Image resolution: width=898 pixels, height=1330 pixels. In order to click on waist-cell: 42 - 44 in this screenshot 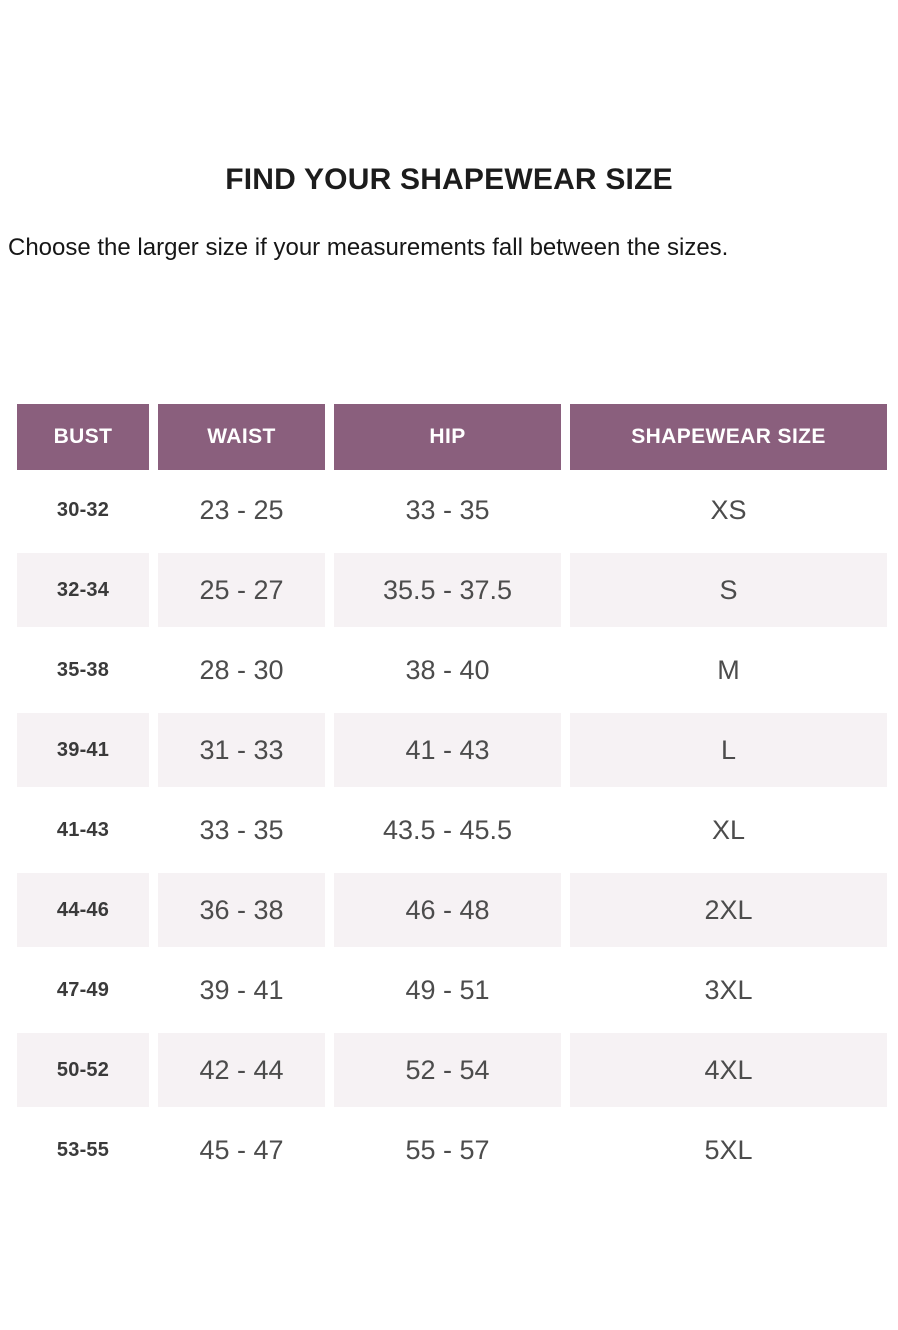, I will do `click(241, 1070)`.